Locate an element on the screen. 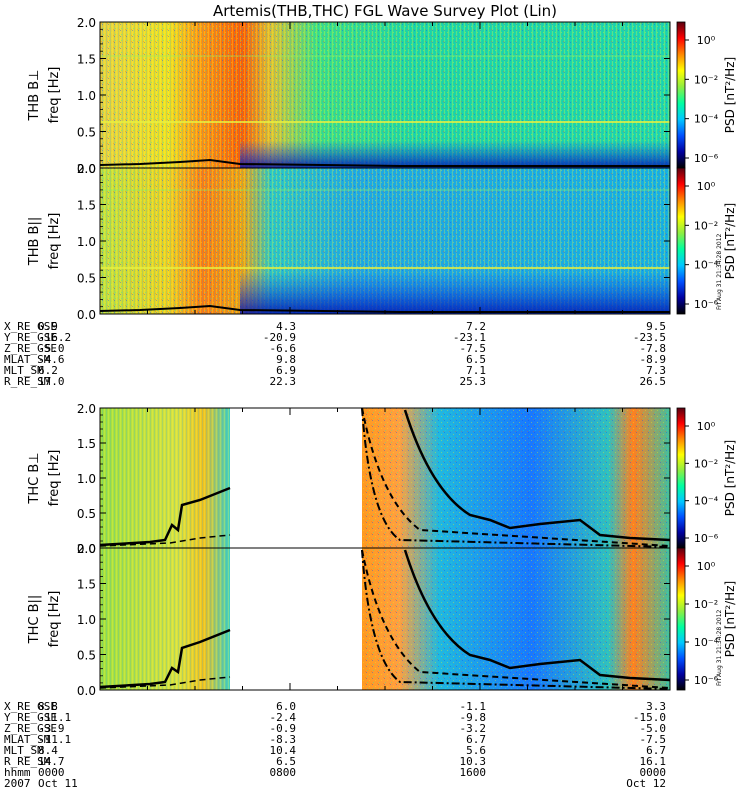 Image resolution: width=750 pixels, height=800 pixels. thc-bpar-data-gap is located at coordinates (296, 619).